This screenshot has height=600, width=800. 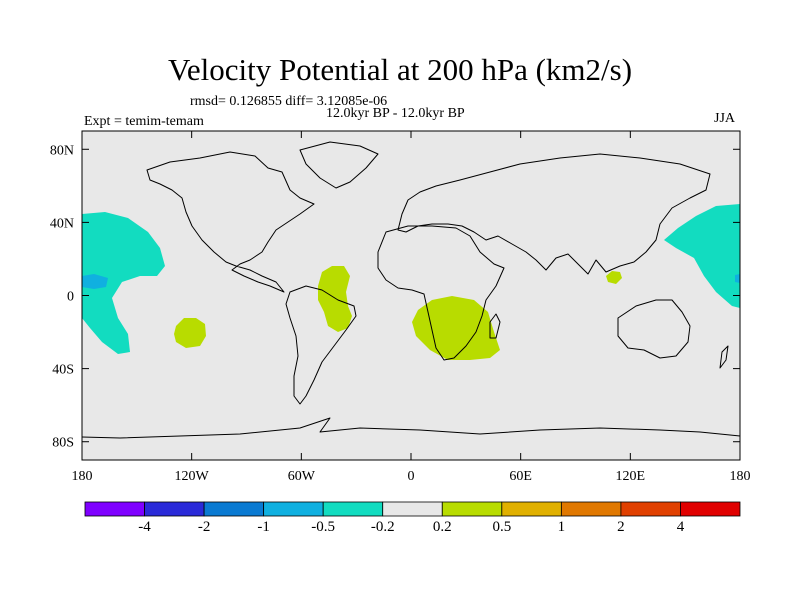 I want to click on lat-label: 80N, so click(x=62, y=150).